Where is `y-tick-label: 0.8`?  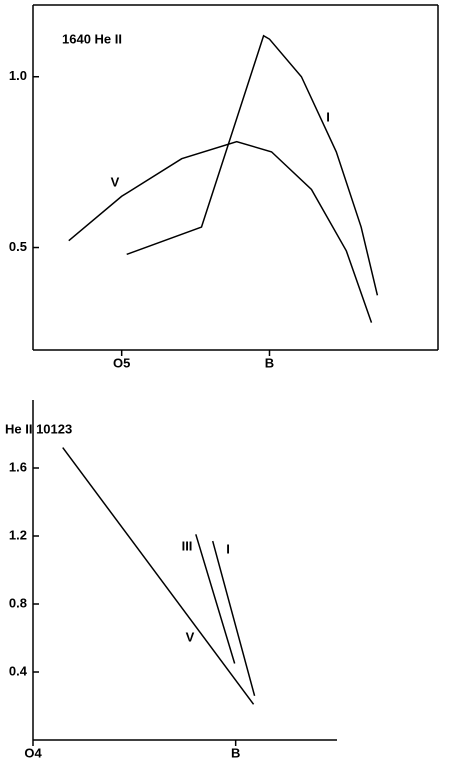
y-tick-label: 0.8 is located at coordinates (18, 602).